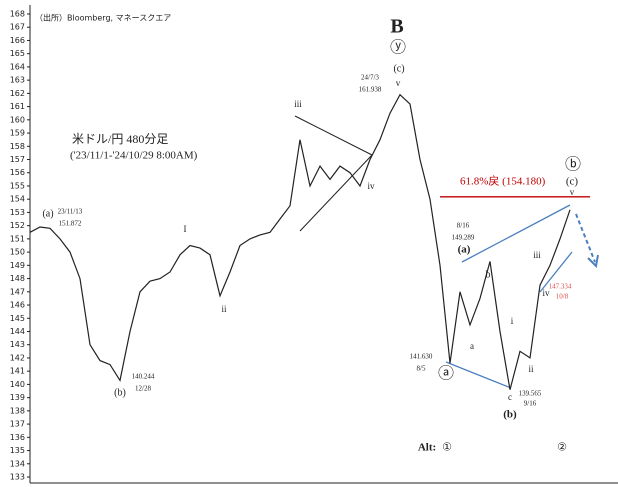 The image size is (618, 487). Describe the element at coordinates (17, 305) in the screenshot. I see `y-tick-label: 146` at that location.